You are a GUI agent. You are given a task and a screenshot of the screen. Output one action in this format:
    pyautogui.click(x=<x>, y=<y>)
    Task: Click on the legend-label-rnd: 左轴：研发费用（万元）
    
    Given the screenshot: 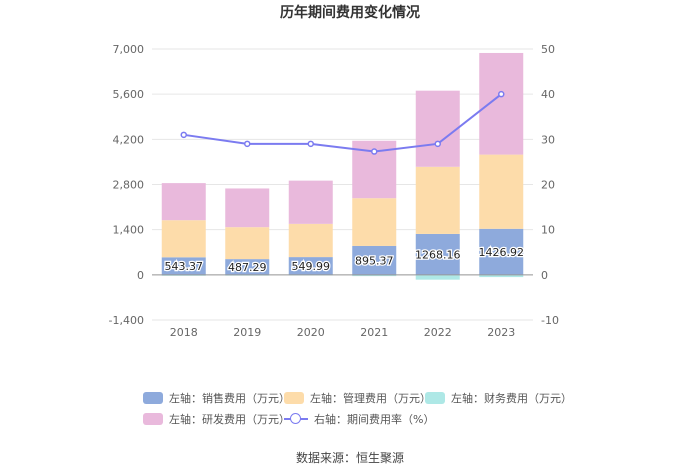 What is the action you would take?
    pyautogui.click(x=229, y=419)
    